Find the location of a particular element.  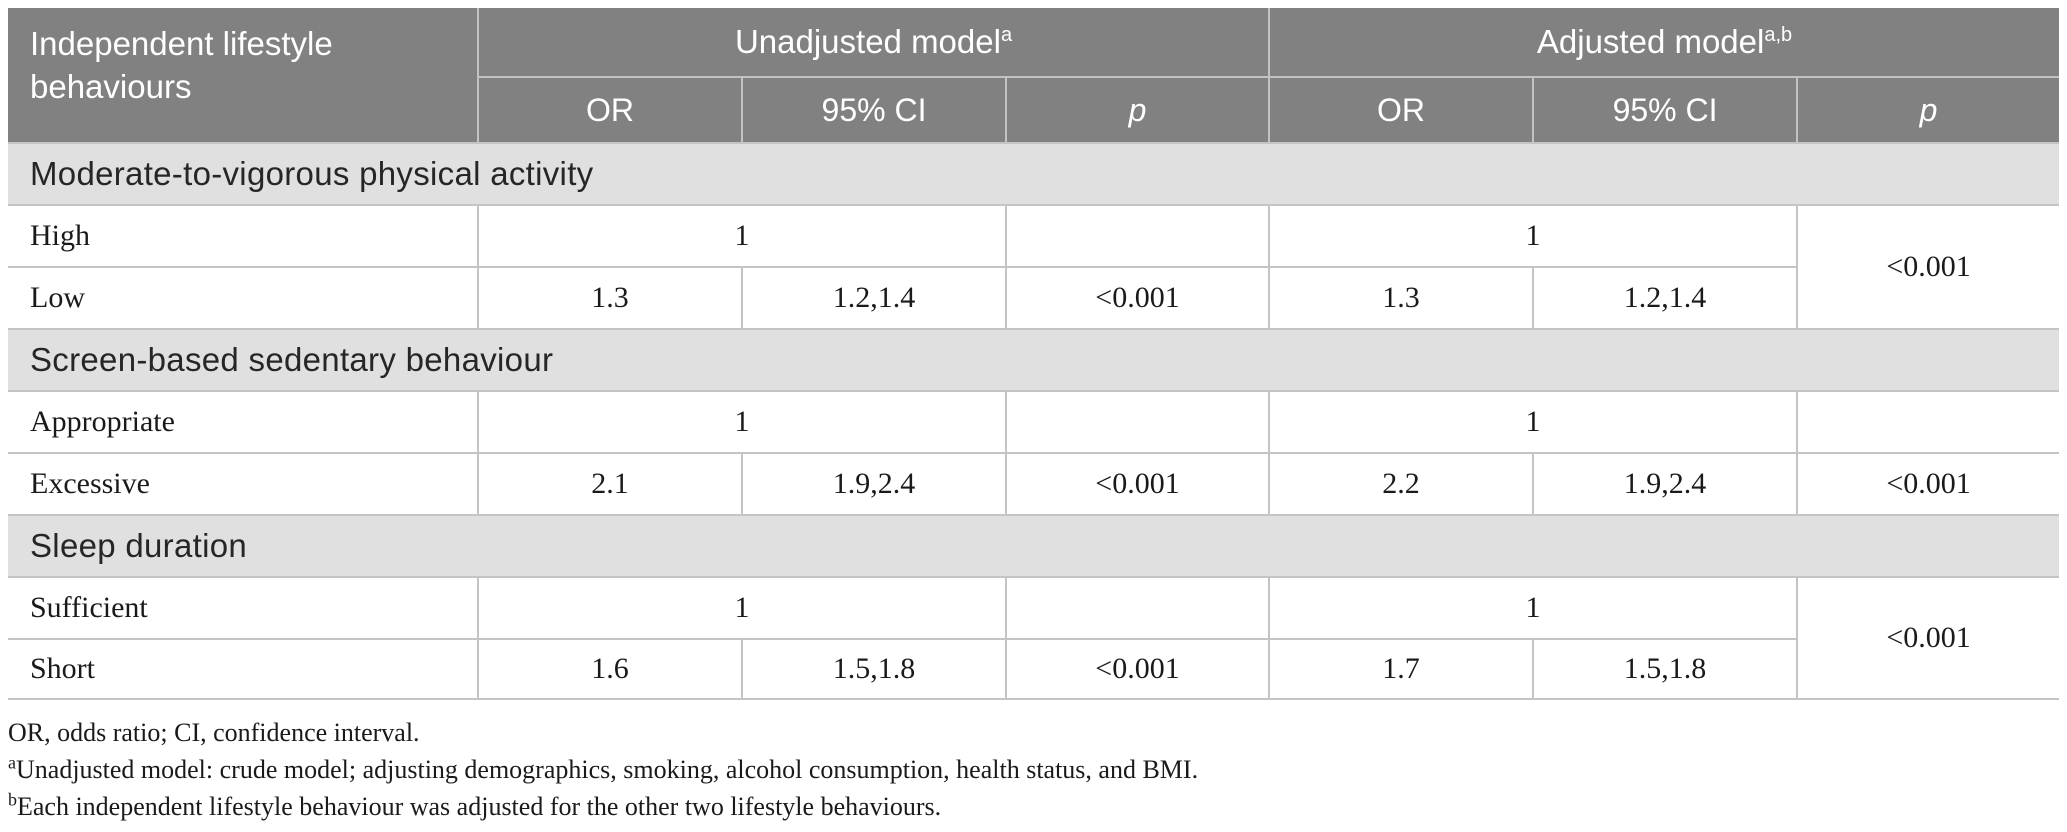

unadjusted-model-superscript: a is located at coordinates (1006, 35).